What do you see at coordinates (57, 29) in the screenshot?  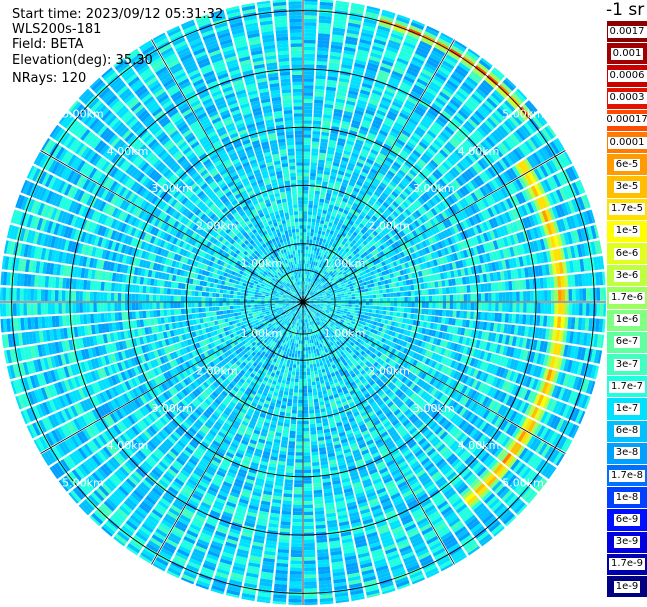 I see `instrument-label: WLS200s-181` at bounding box center [57, 29].